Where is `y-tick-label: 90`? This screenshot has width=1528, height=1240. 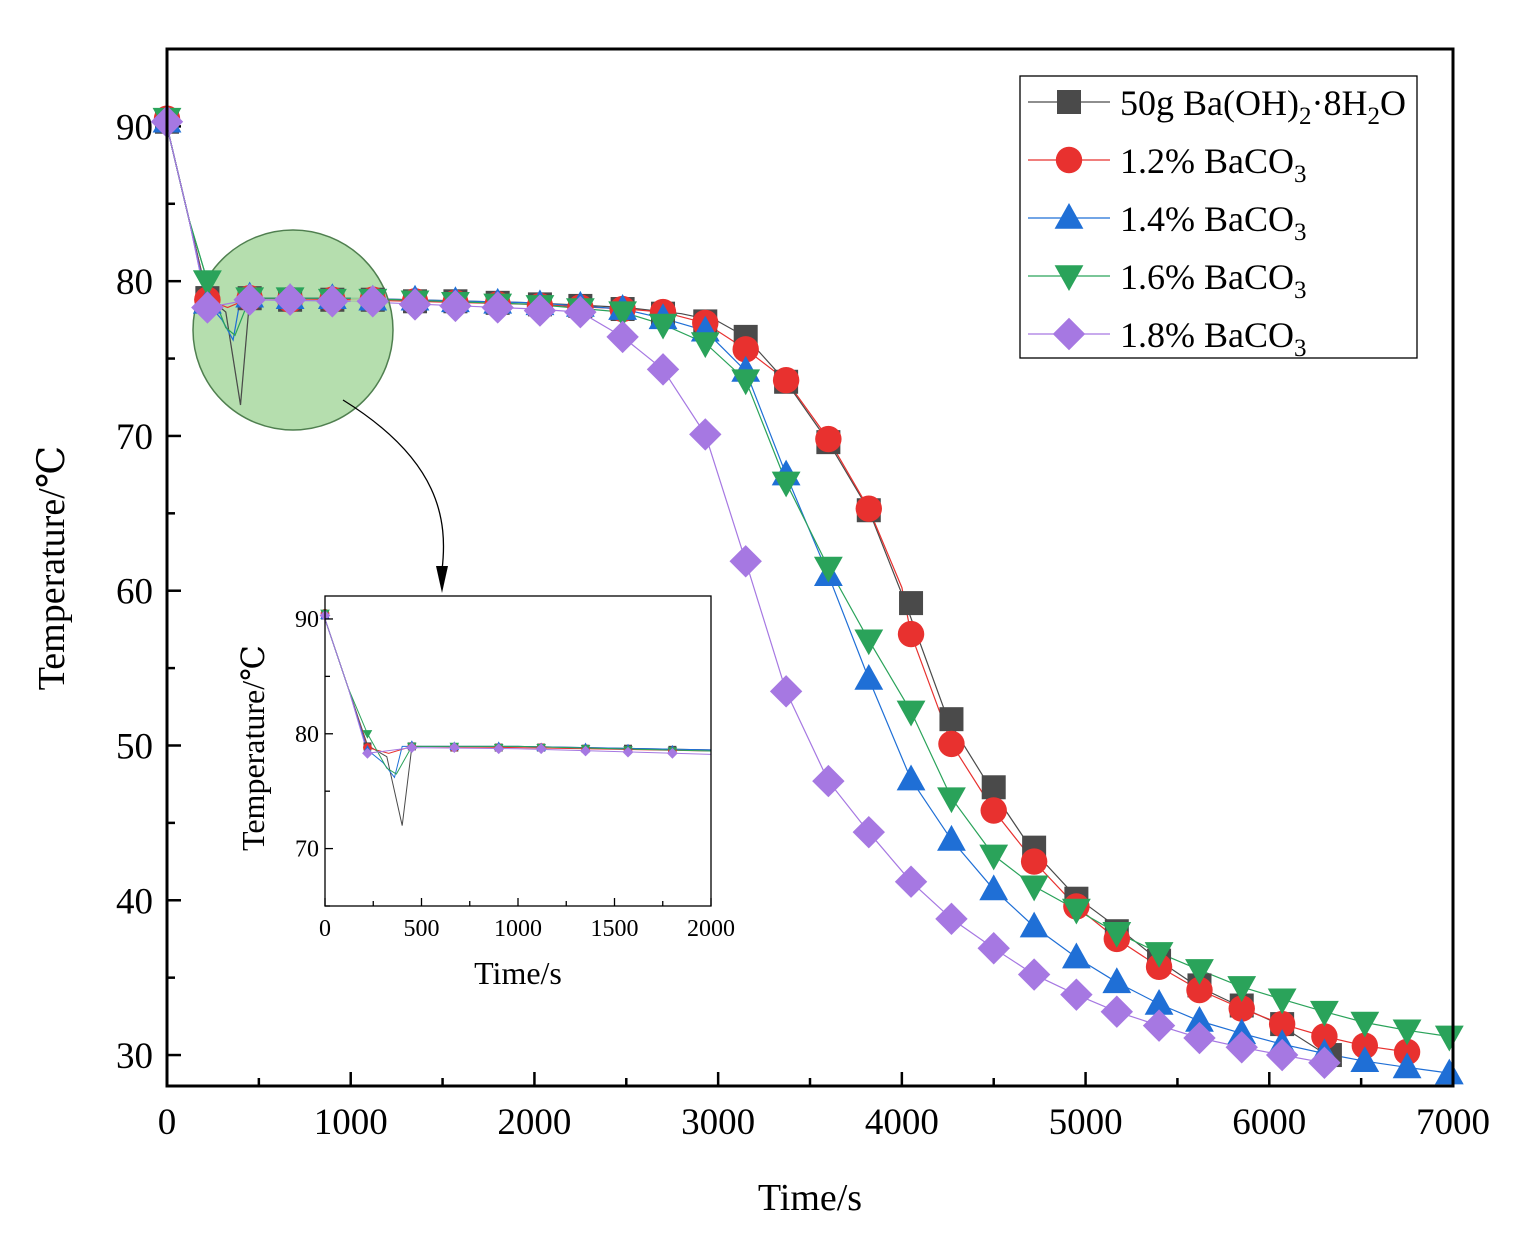
y-tick-label: 90 is located at coordinates (134, 127).